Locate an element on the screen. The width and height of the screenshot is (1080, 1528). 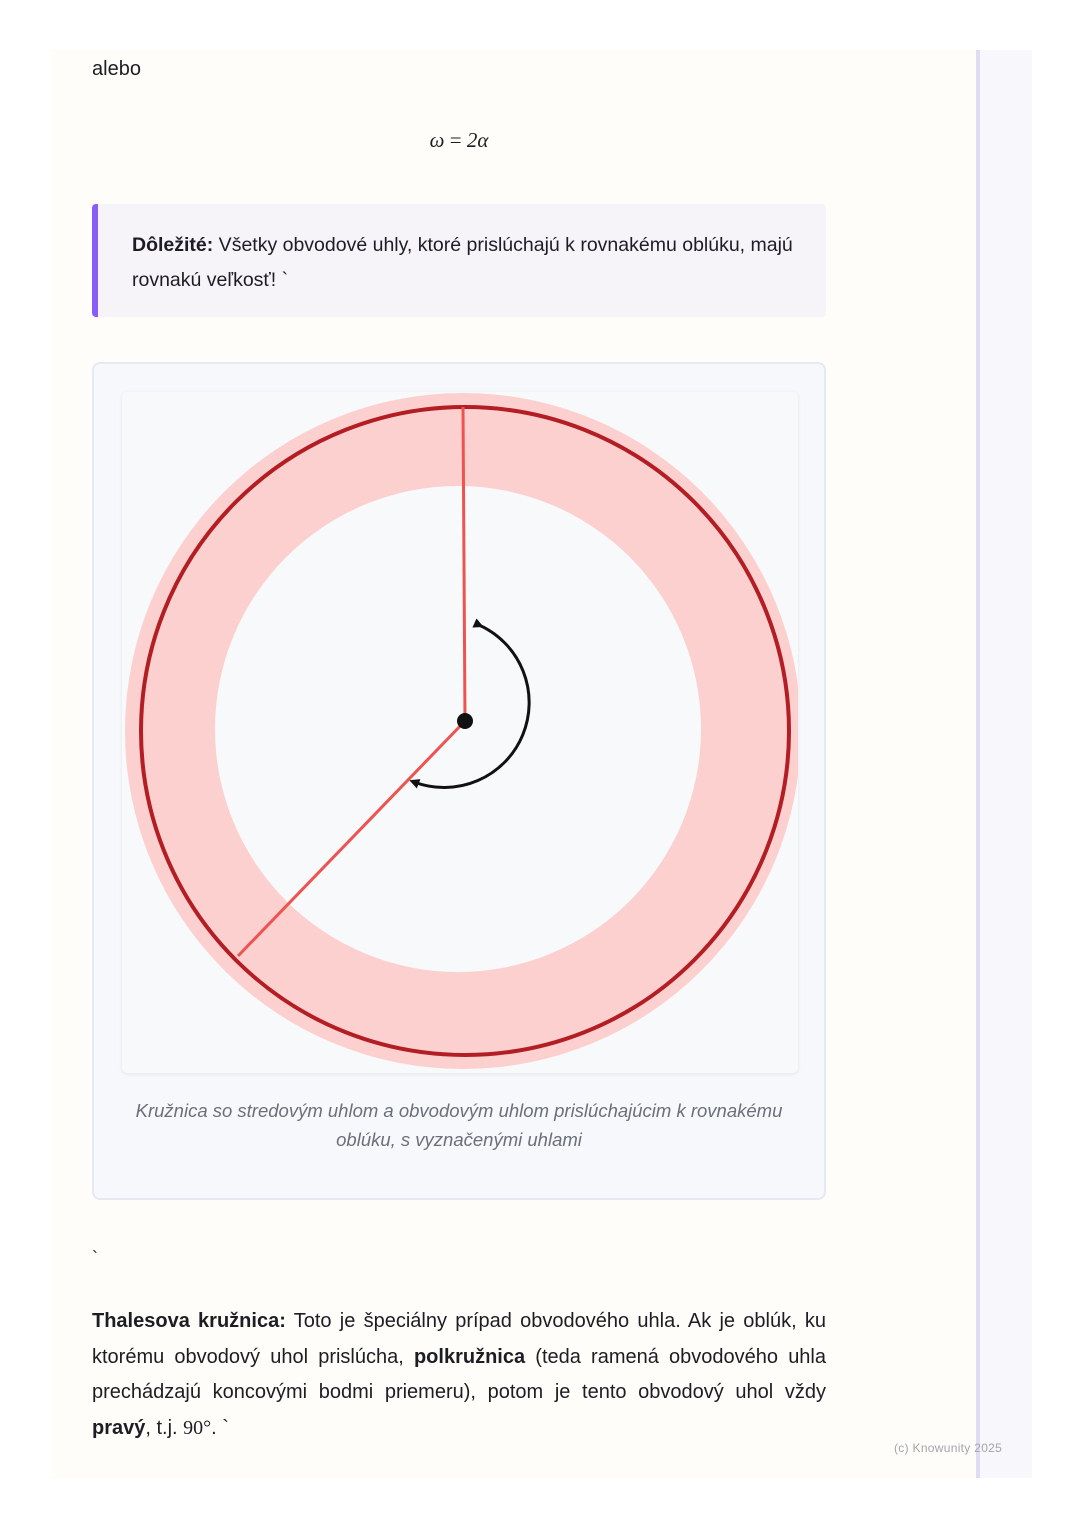
term-polkruznica: polkružnica is located at coordinates (469, 1356).